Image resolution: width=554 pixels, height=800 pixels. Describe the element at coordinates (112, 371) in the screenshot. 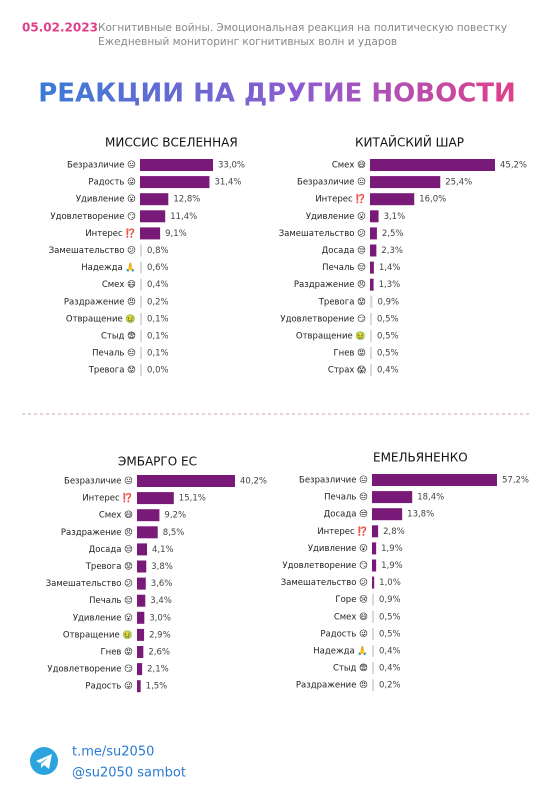

I see `category-label: Тревога 😟` at that location.